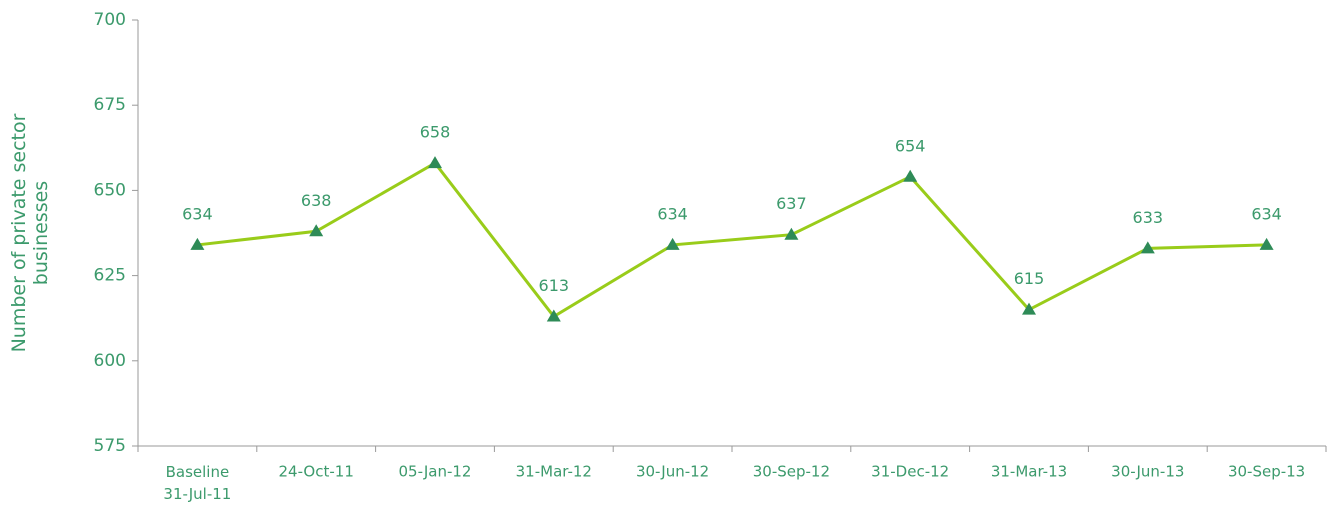 This screenshot has height=506, width=1334. What do you see at coordinates (30, 232) in the screenshot?
I see `y-axis-label: Number of private sectorbusinesses` at bounding box center [30, 232].